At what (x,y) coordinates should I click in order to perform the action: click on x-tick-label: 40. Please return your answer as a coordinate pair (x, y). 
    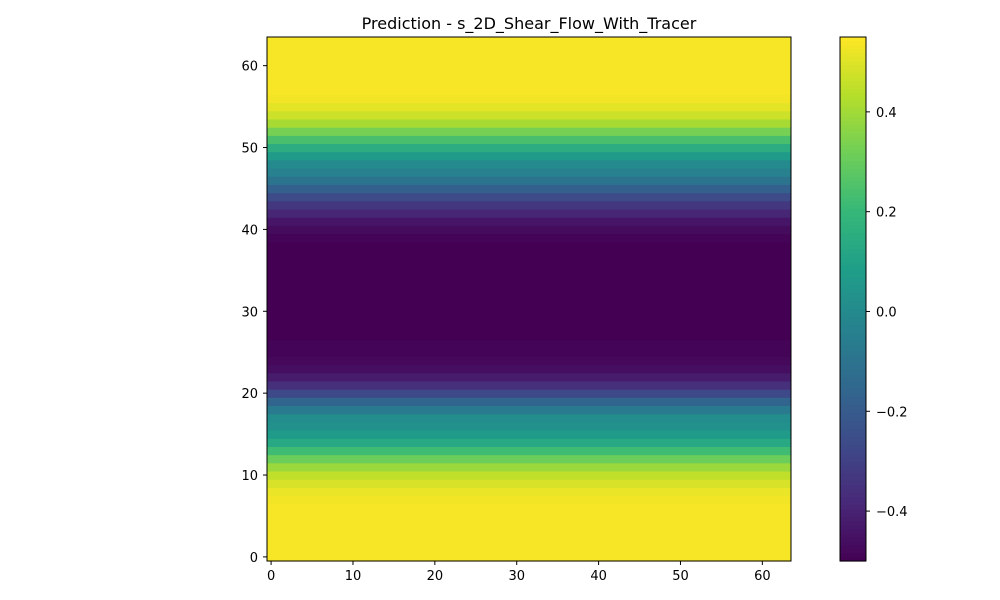
    Looking at the image, I should click on (598, 576).